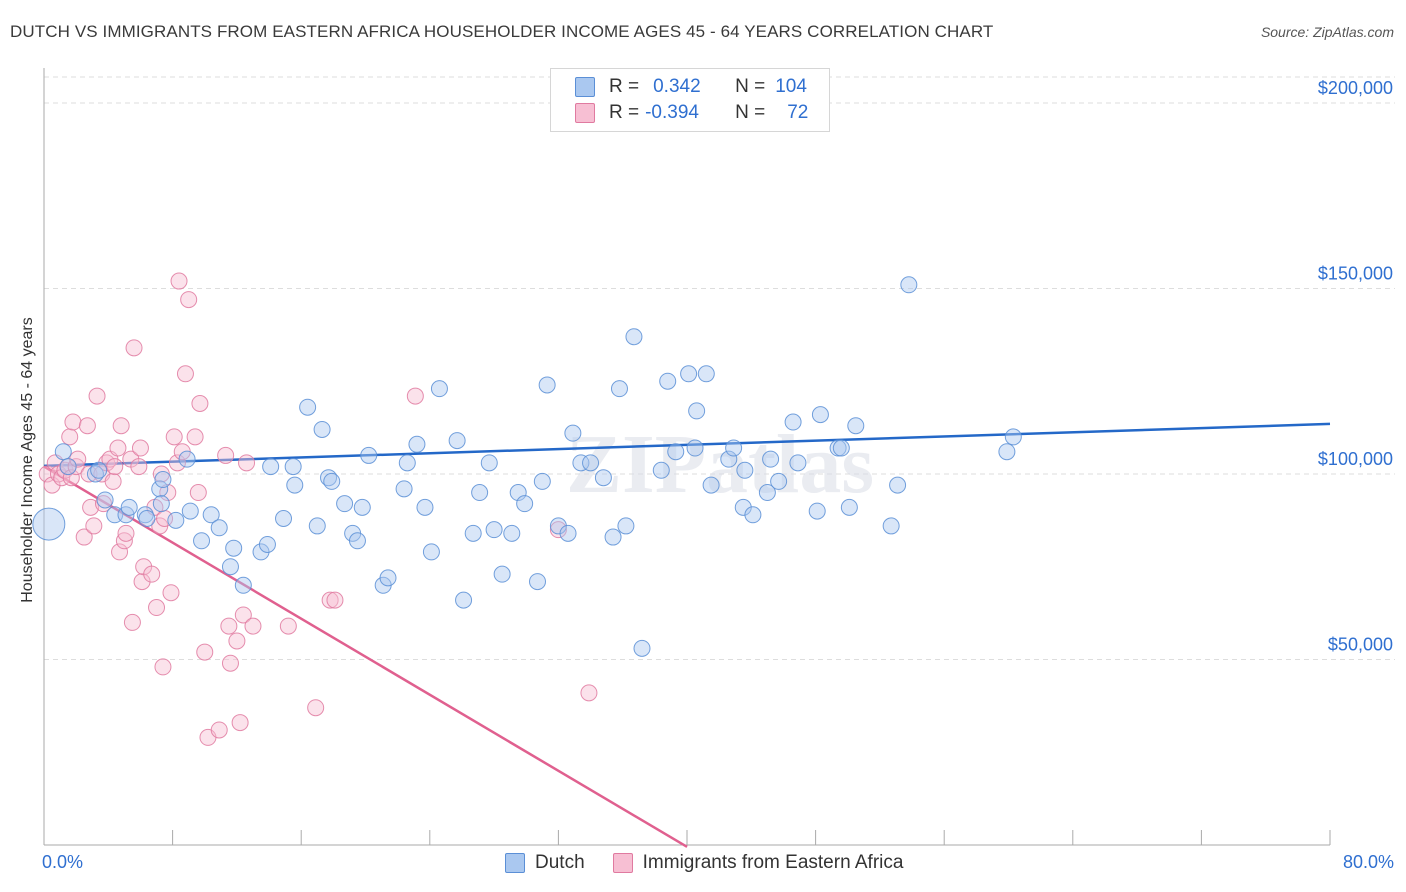  I want to click on legend-r-value: 0.342, so click(677, 86).